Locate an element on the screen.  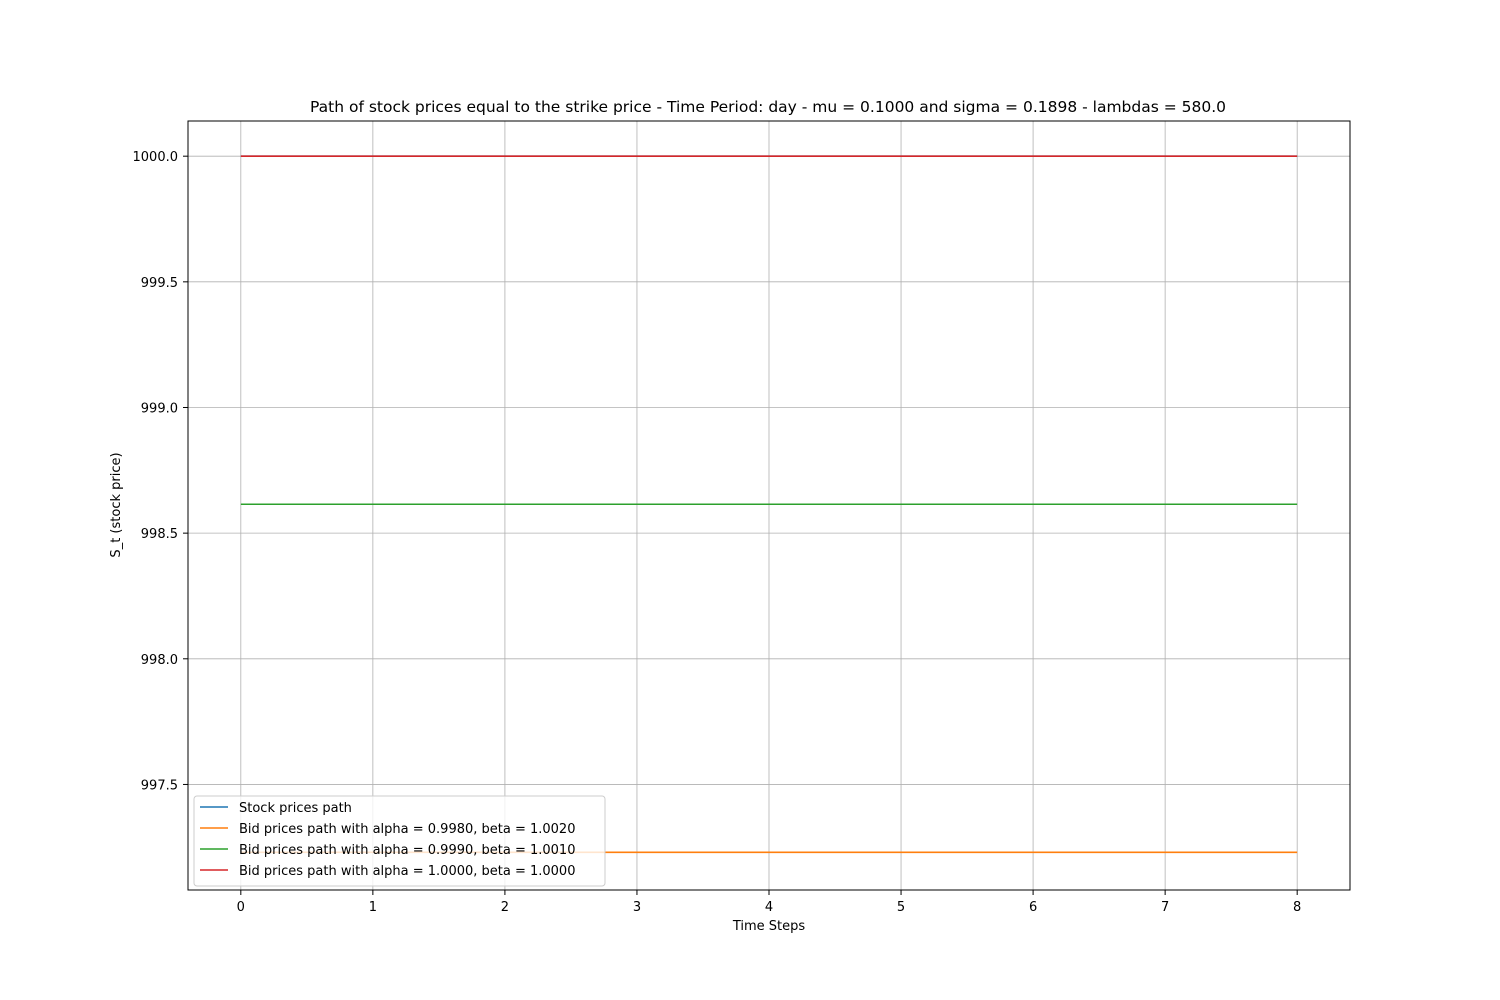
legend-box is located at coordinates (399, 841).